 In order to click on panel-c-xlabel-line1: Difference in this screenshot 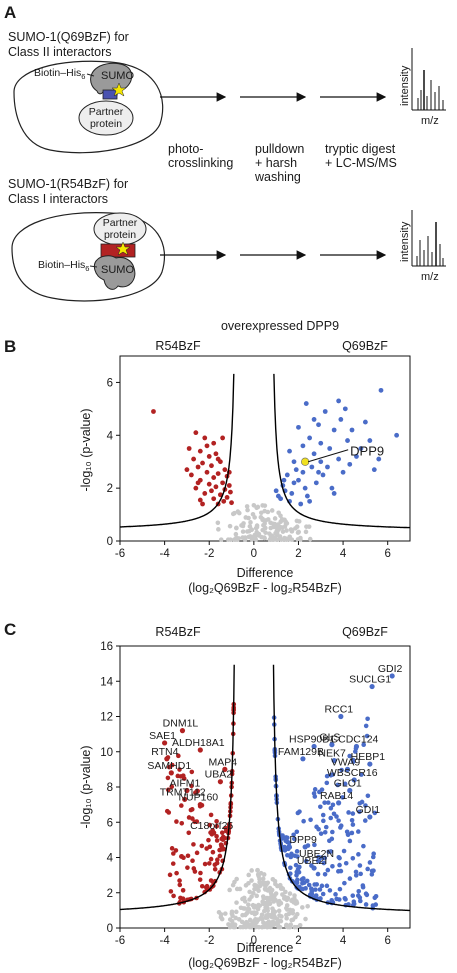, I will do `click(265, 948)`.